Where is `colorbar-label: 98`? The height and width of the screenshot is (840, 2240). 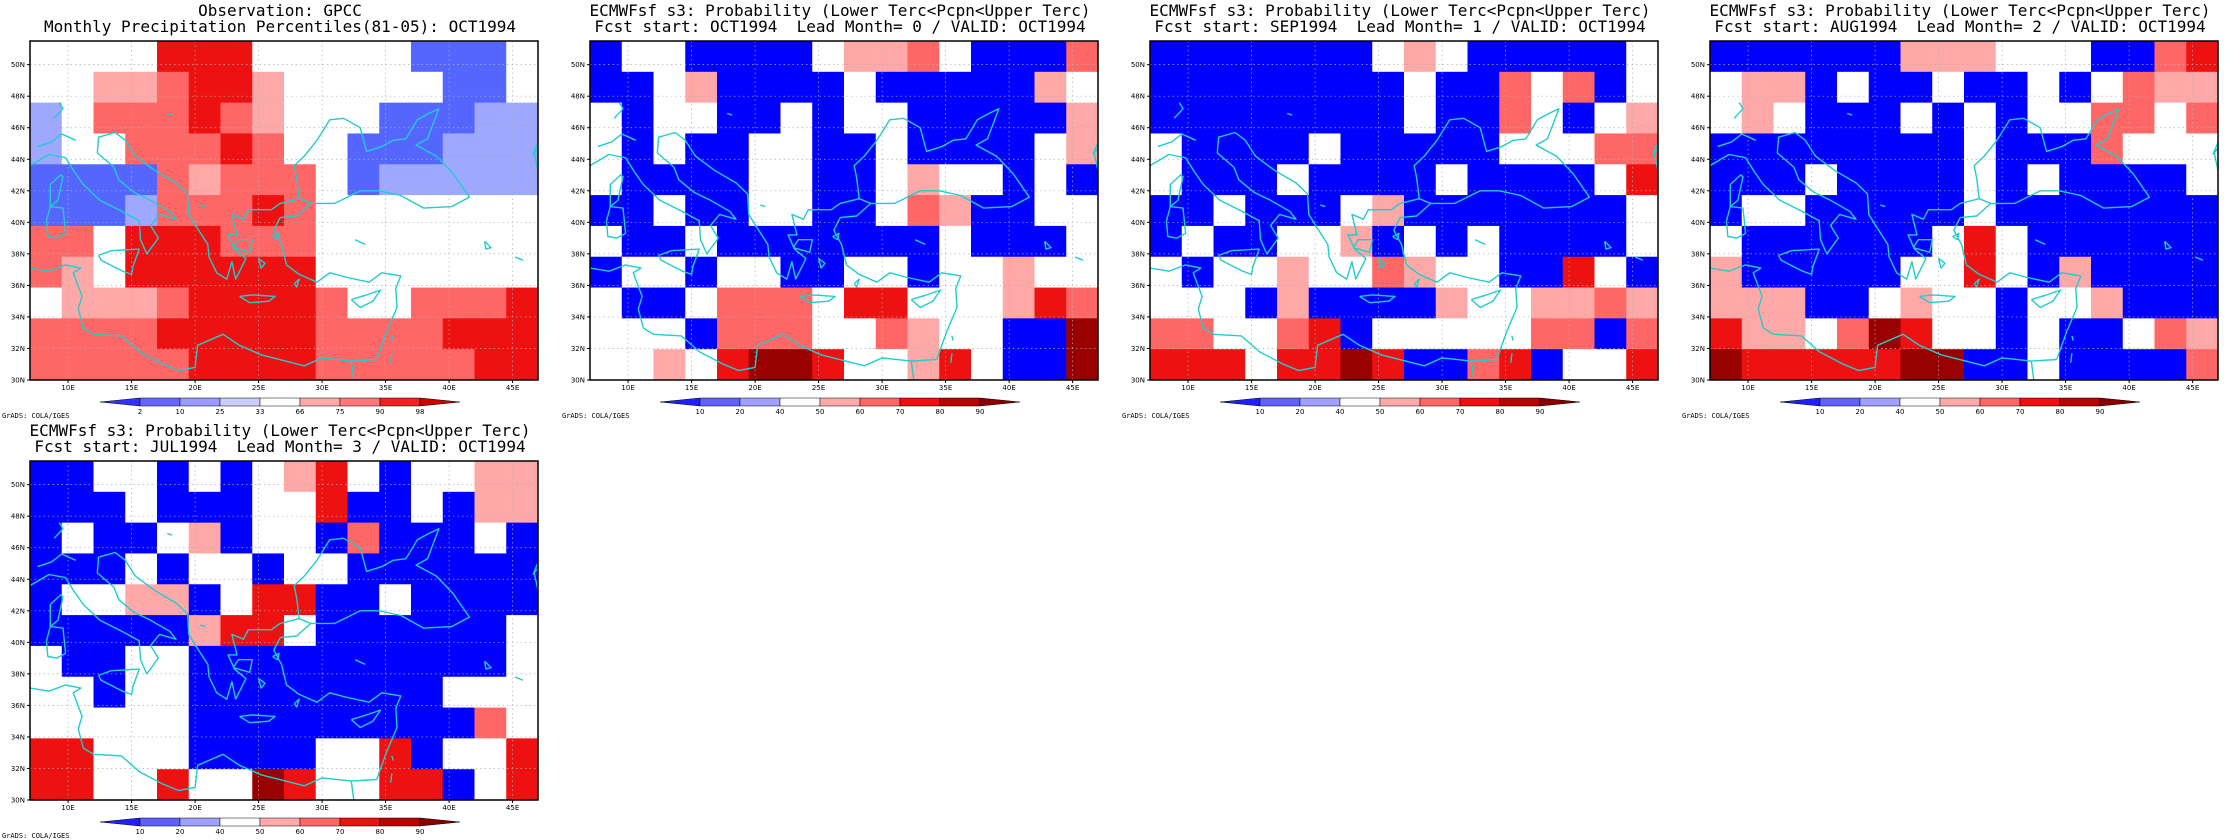
colorbar-label: 98 is located at coordinates (420, 412).